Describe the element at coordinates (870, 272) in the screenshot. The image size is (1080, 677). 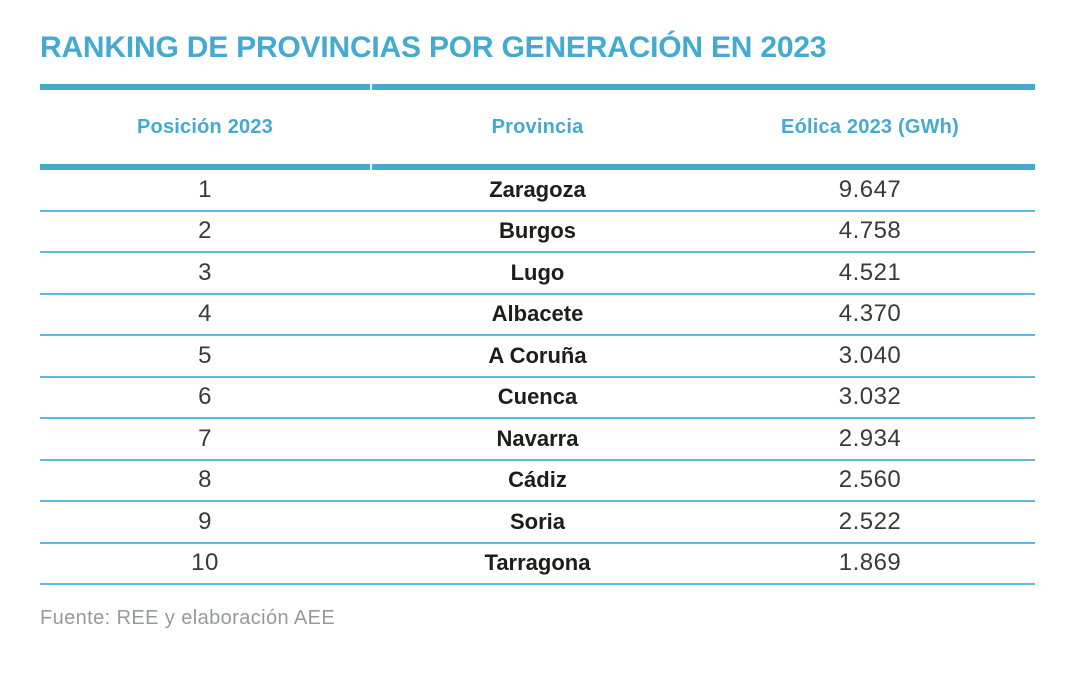
I see `cell-value: 4.521` at that location.